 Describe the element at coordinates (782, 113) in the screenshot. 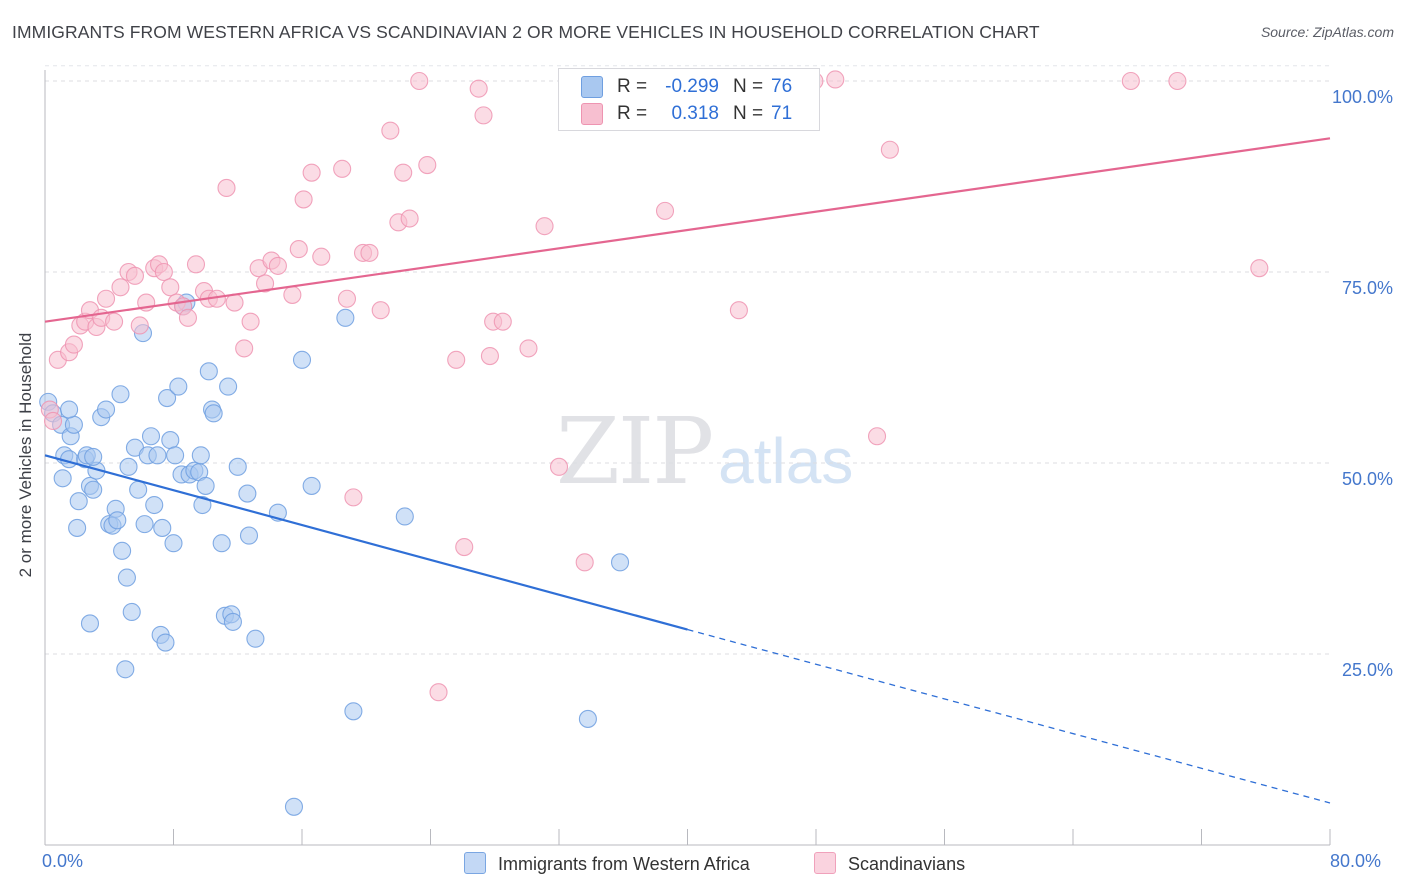

I see `legend-n-value: 71` at that location.